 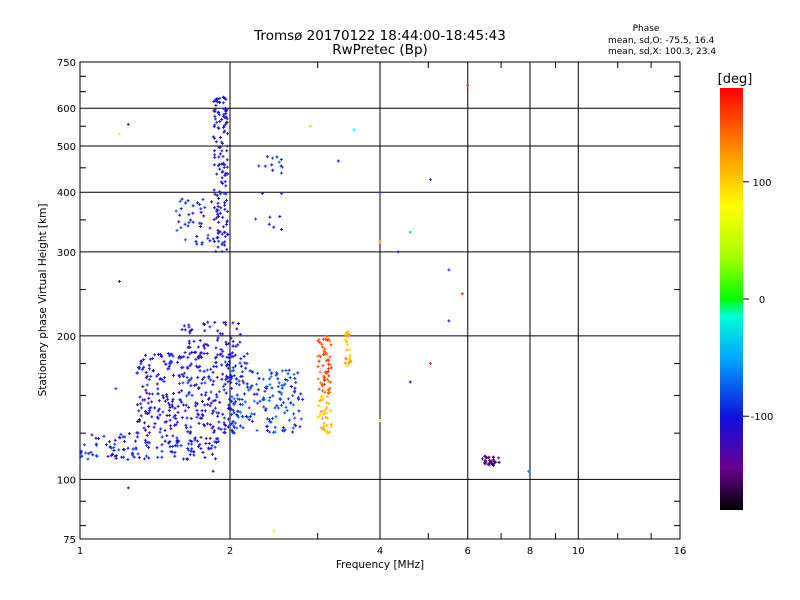 What do you see at coordinates (762, 300) in the screenshot?
I see `colorbar-tick-label: 0` at bounding box center [762, 300].